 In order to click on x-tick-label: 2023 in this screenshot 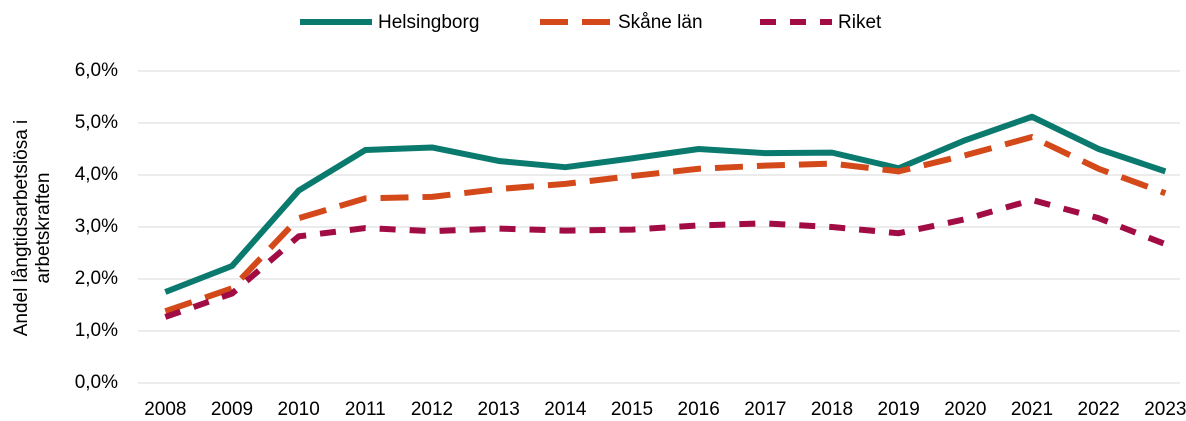, I will do `click(1165, 409)`.